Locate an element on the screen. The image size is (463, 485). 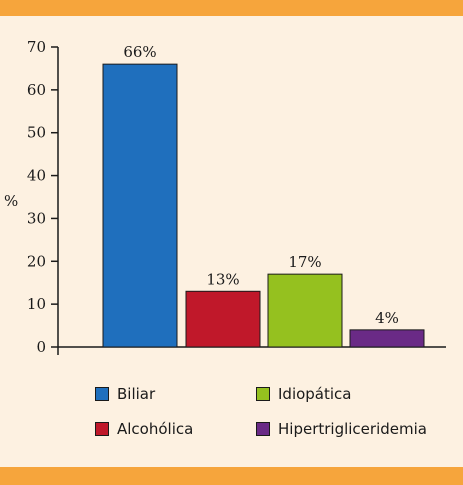
legend-swatch-hipertrigliceridemia is located at coordinates (263, 429).